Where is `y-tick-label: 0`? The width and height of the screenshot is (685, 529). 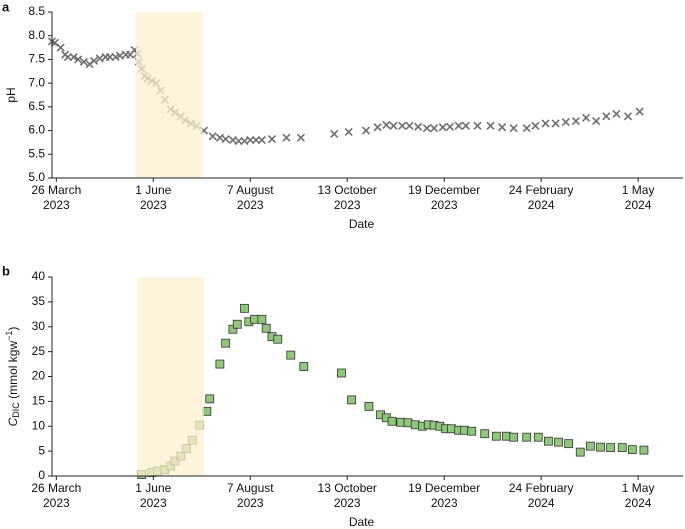
y-tick-label: 0 is located at coordinates (41, 475).